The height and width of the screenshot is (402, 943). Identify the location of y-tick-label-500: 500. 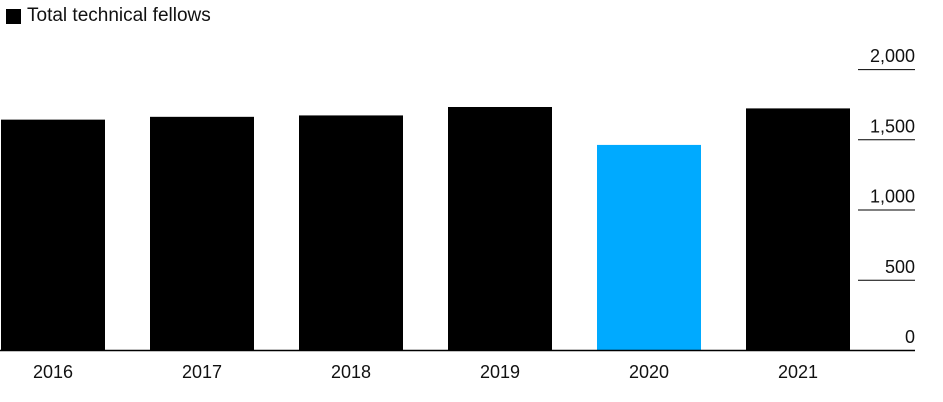
(900, 267).